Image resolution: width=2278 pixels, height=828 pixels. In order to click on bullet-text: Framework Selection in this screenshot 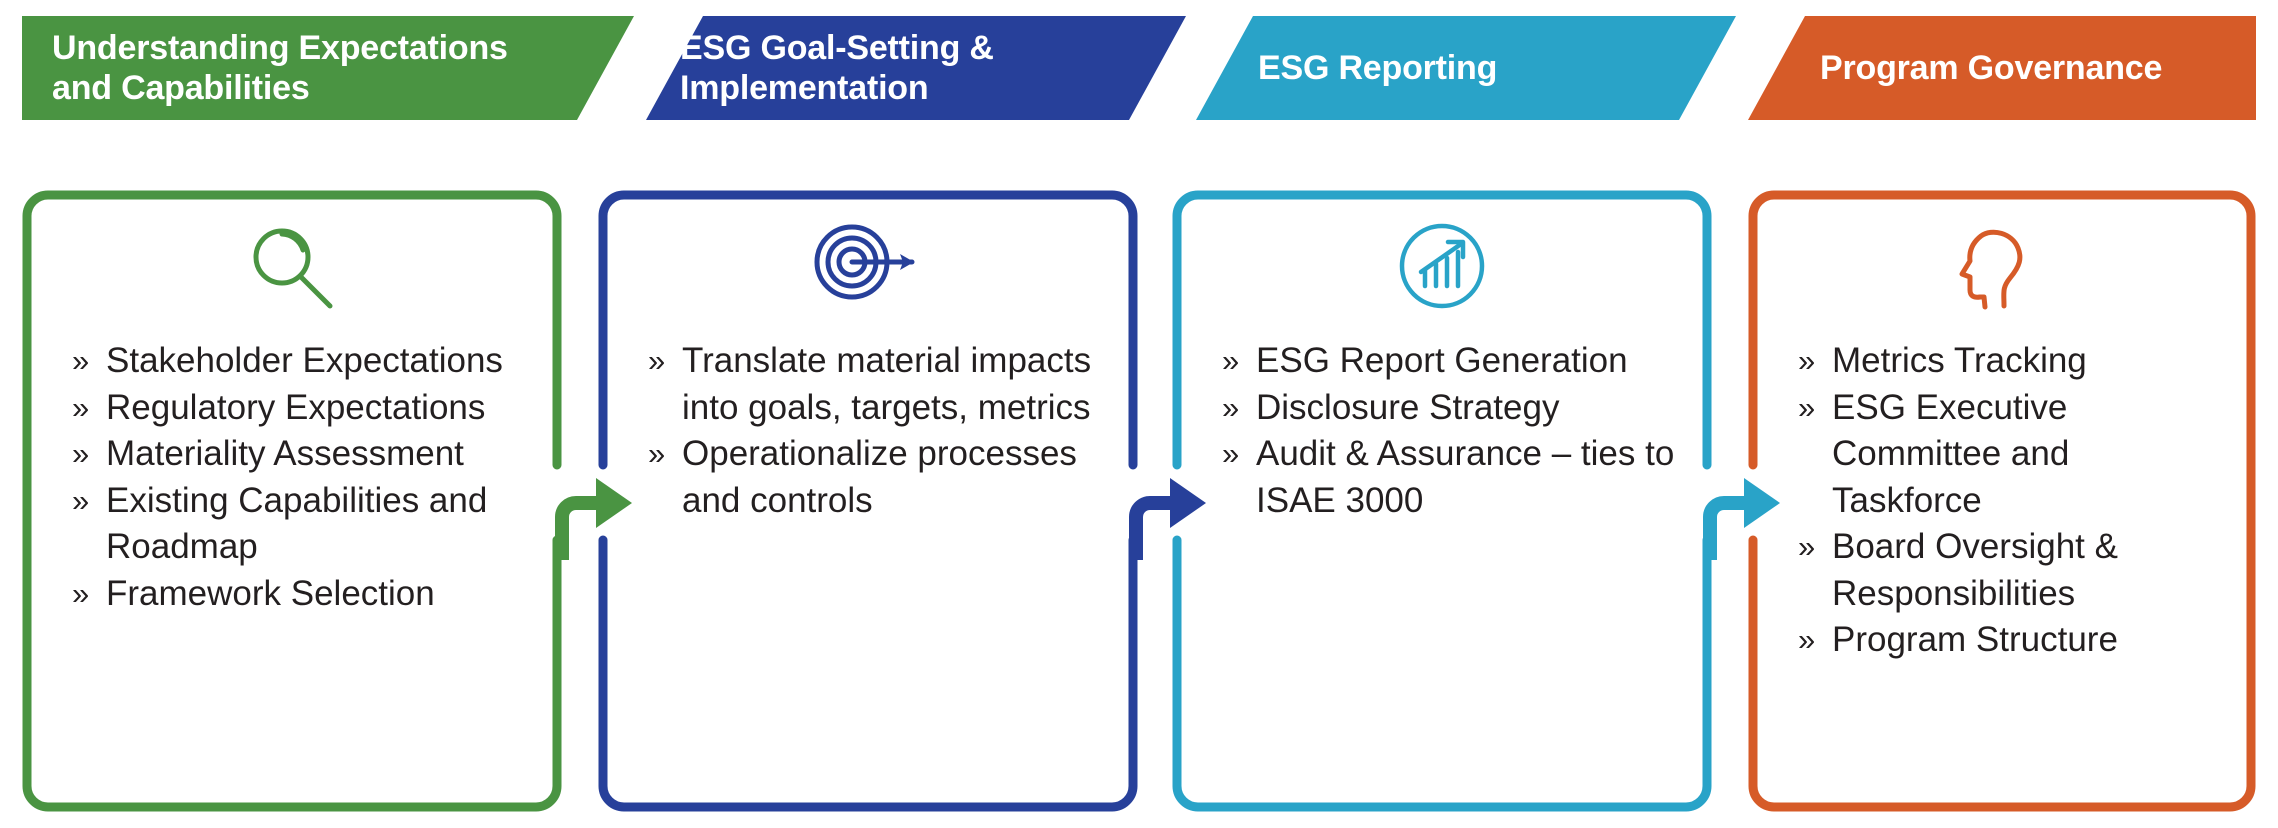, I will do `click(270, 593)`.